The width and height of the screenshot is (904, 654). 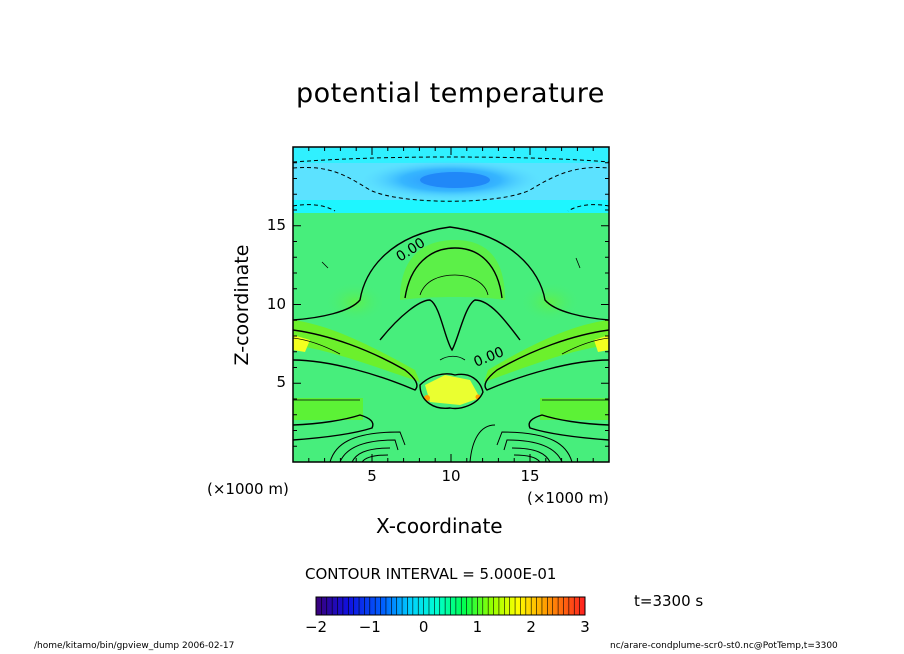 What do you see at coordinates (455, 180) in the screenshot?
I see `cold-core-inner` at bounding box center [455, 180].